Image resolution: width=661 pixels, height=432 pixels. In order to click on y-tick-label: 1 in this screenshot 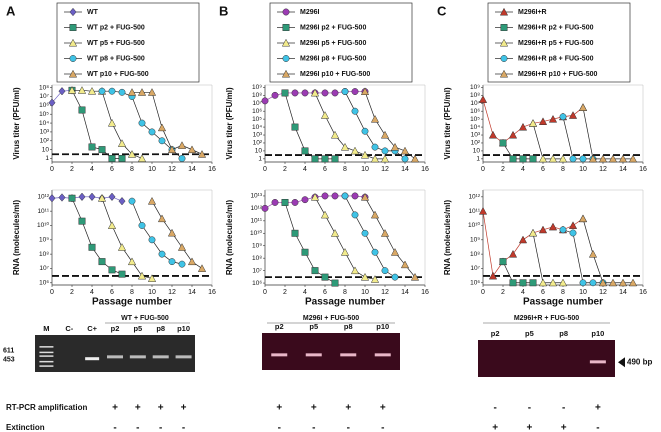, I will do `click(260, 159)`.